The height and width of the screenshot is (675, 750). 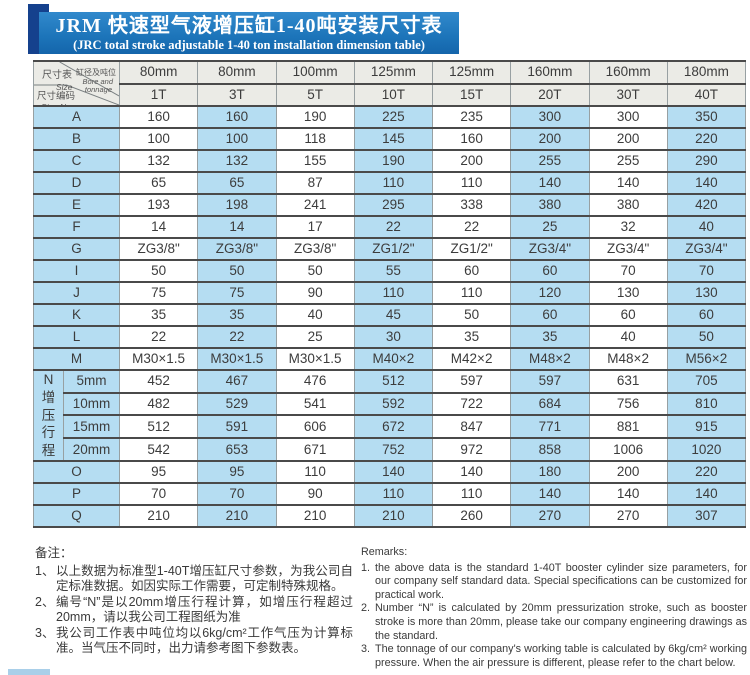 What do you see at coordinates (550, 293) in the screenshot?
I see `cell-value: 120` at bounding box center [550, 293].